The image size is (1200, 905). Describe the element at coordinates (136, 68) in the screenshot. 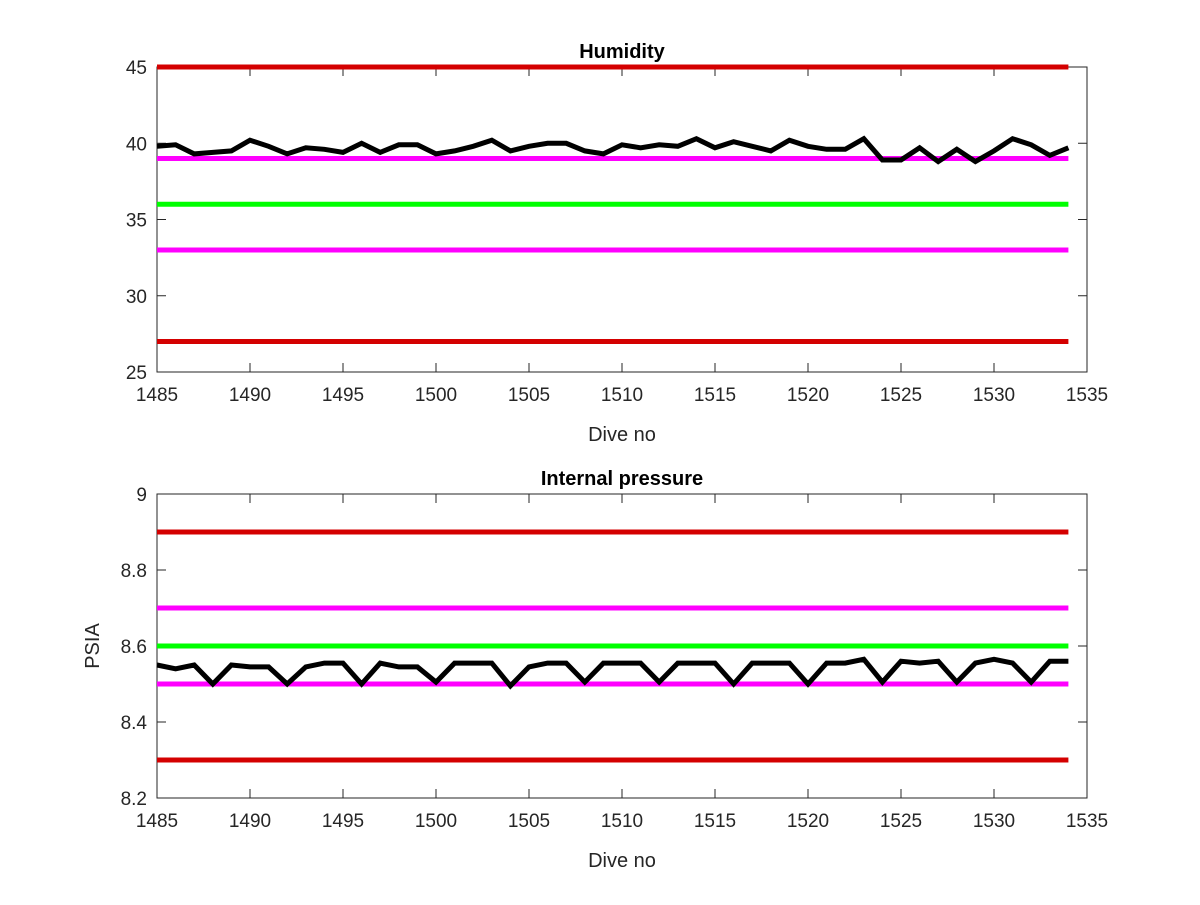

I see `y-tick-label: 45` at that location.